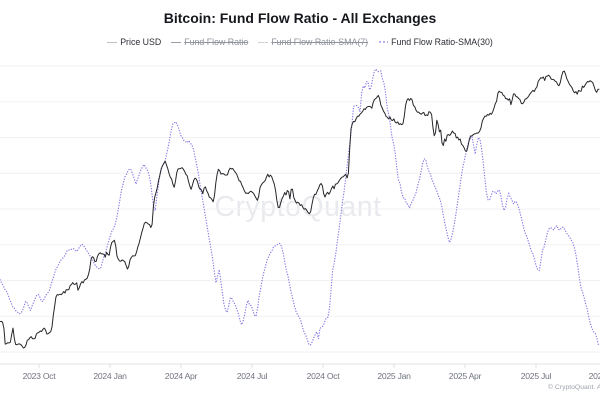 Image resolution: width=600 pixels, height=400 pixels. I want to click on svg-text: 2024 Apr, so click(181, 376).